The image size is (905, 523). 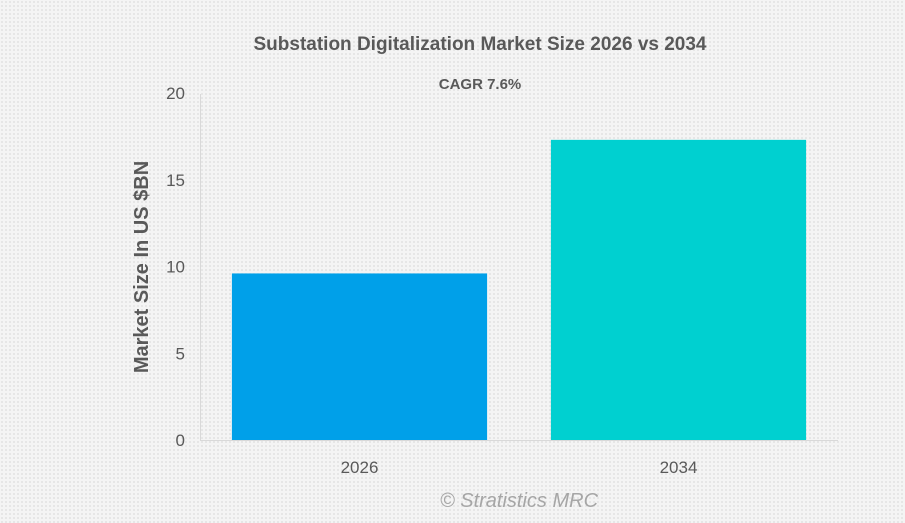 I want to click on x-tick-label: 2026, so click(x=360, y=467).